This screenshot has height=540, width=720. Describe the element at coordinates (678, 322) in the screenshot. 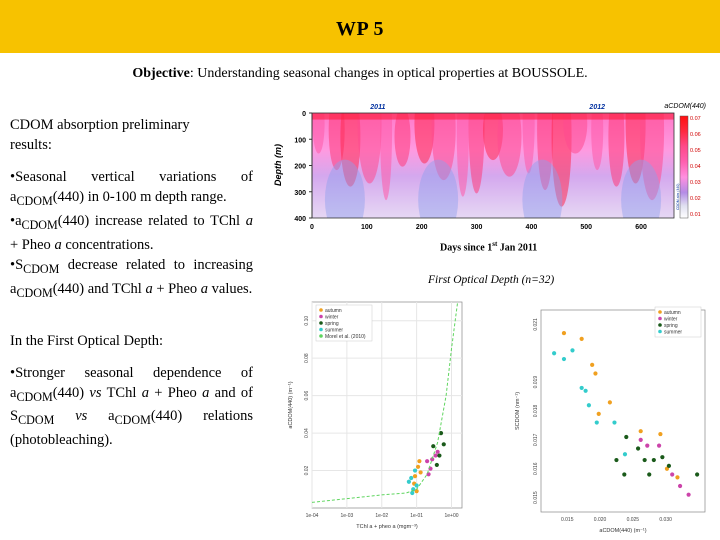

I see `scatter-right-legend` at that location.